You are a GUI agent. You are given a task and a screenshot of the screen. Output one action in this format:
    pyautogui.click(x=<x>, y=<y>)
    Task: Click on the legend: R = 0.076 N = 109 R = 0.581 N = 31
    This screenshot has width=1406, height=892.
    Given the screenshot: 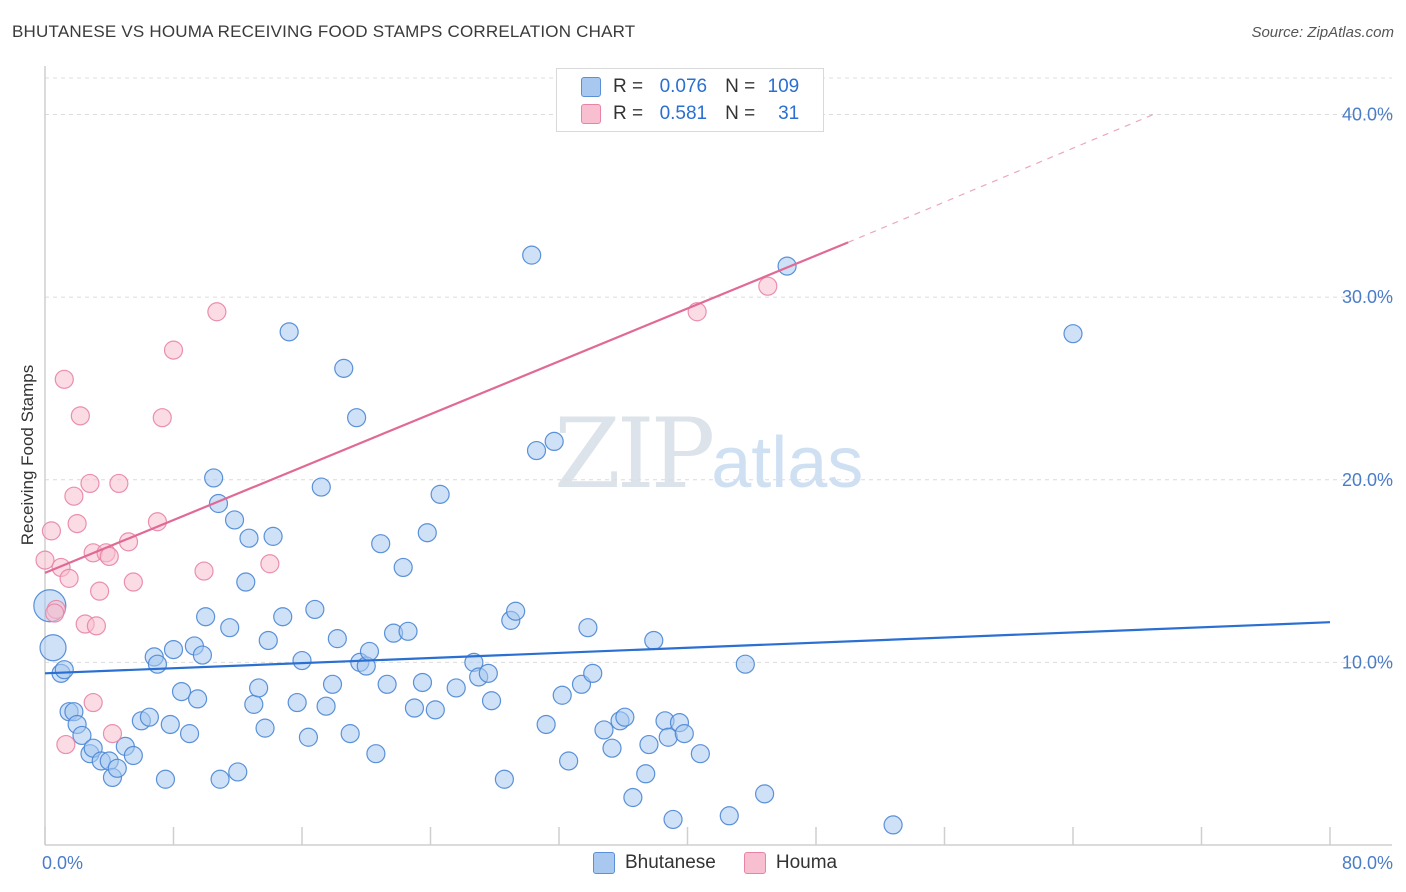 What is the action you would take?
    pyautogui.click(x=690, y=100)
    